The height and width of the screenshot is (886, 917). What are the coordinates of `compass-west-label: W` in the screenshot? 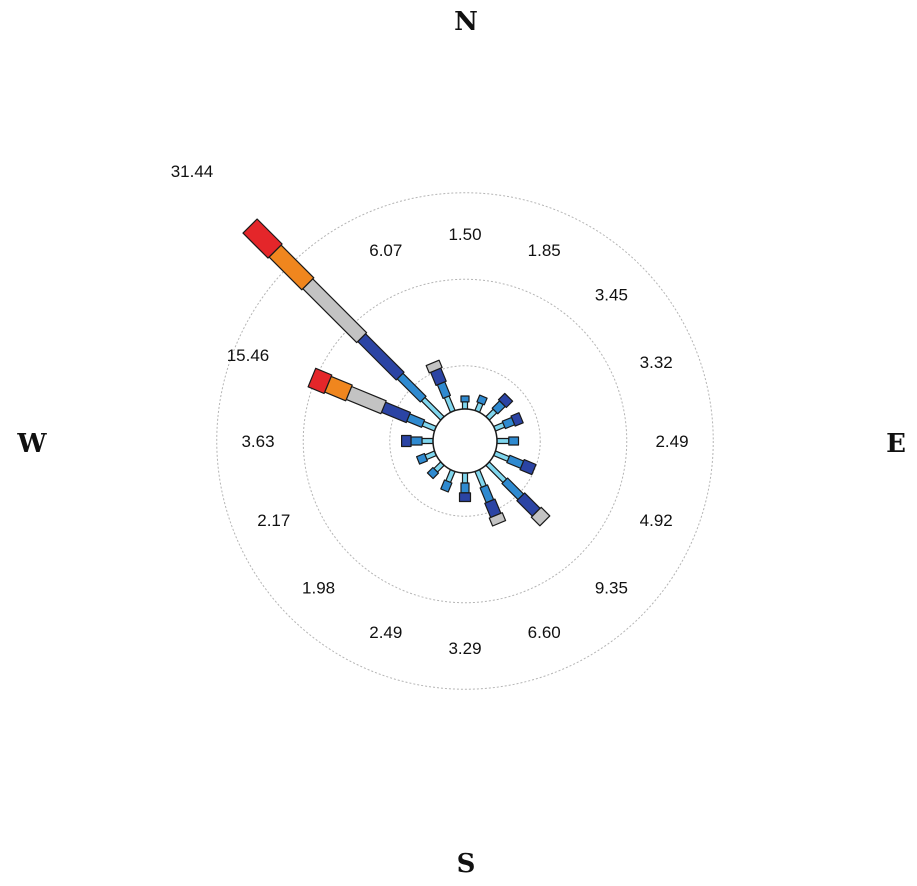 It's located at (31, 444).